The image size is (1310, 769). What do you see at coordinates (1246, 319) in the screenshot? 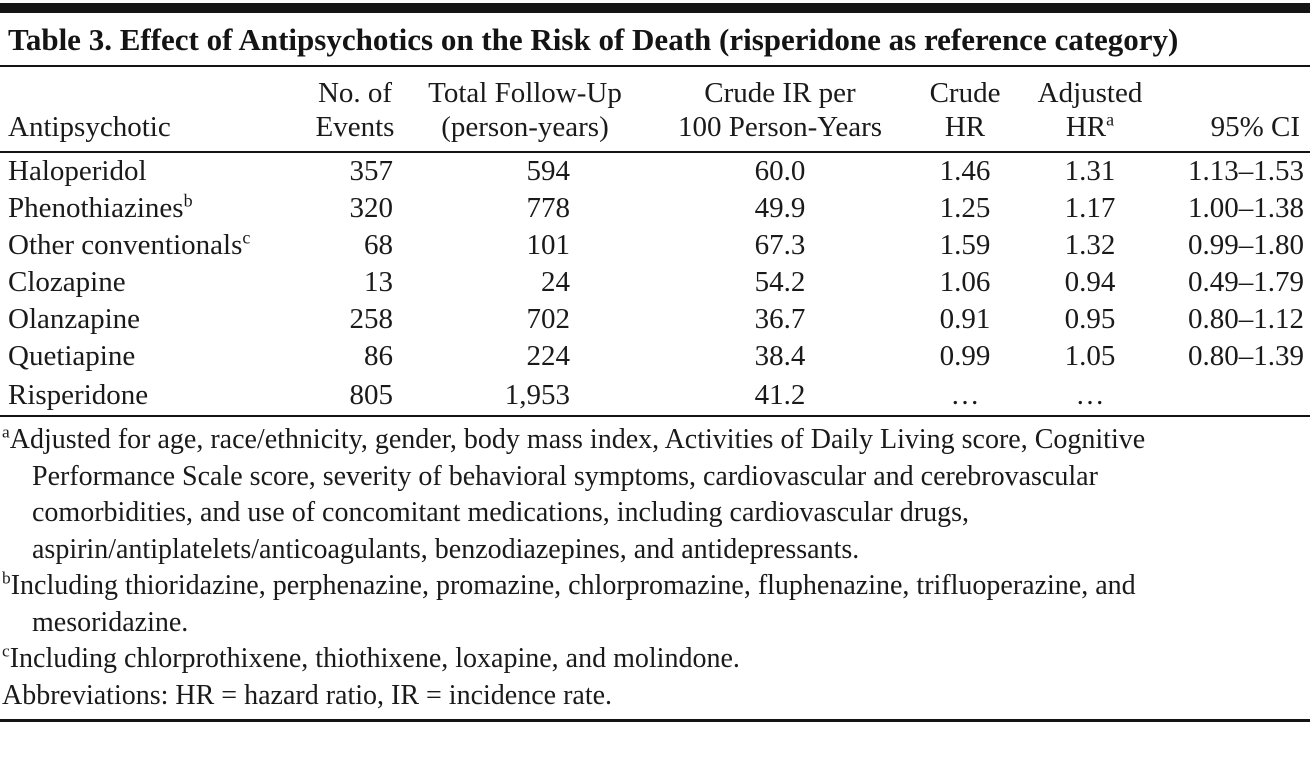
I see `cell-ci: 0.80–1.12` at bounding box center [1246, 319].